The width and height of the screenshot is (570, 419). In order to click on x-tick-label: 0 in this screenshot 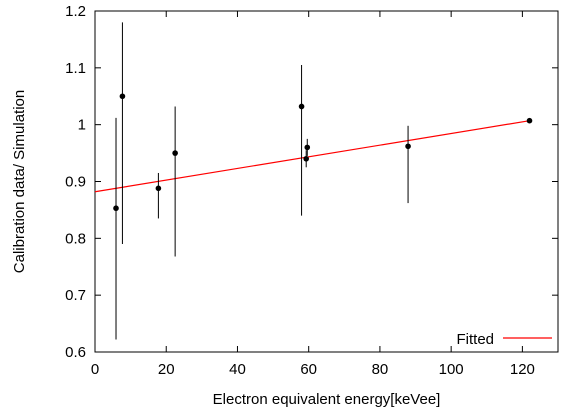, I will do `click(95, 369)`.